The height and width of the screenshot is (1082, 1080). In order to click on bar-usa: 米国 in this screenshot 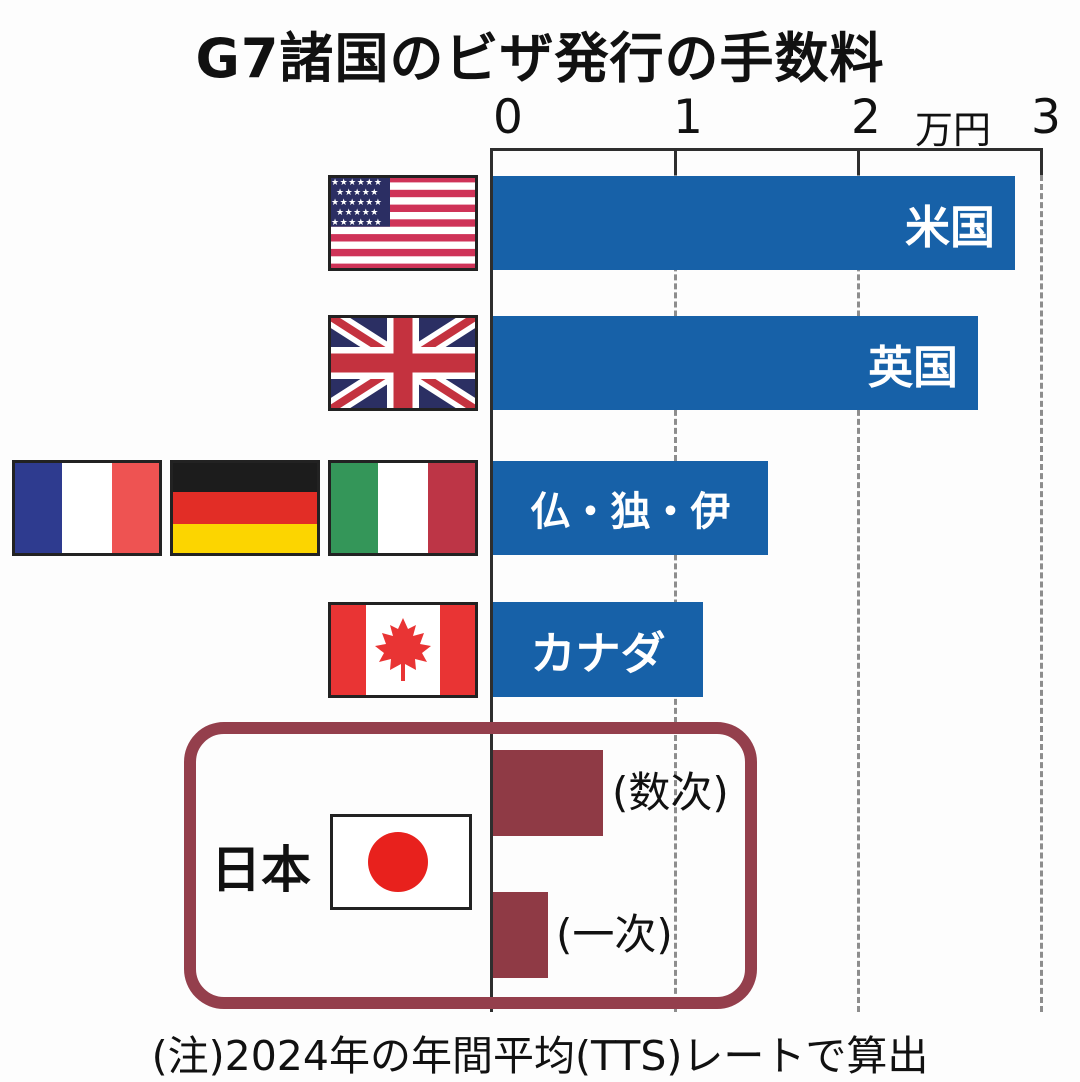, I will do `click(754, 223)`.